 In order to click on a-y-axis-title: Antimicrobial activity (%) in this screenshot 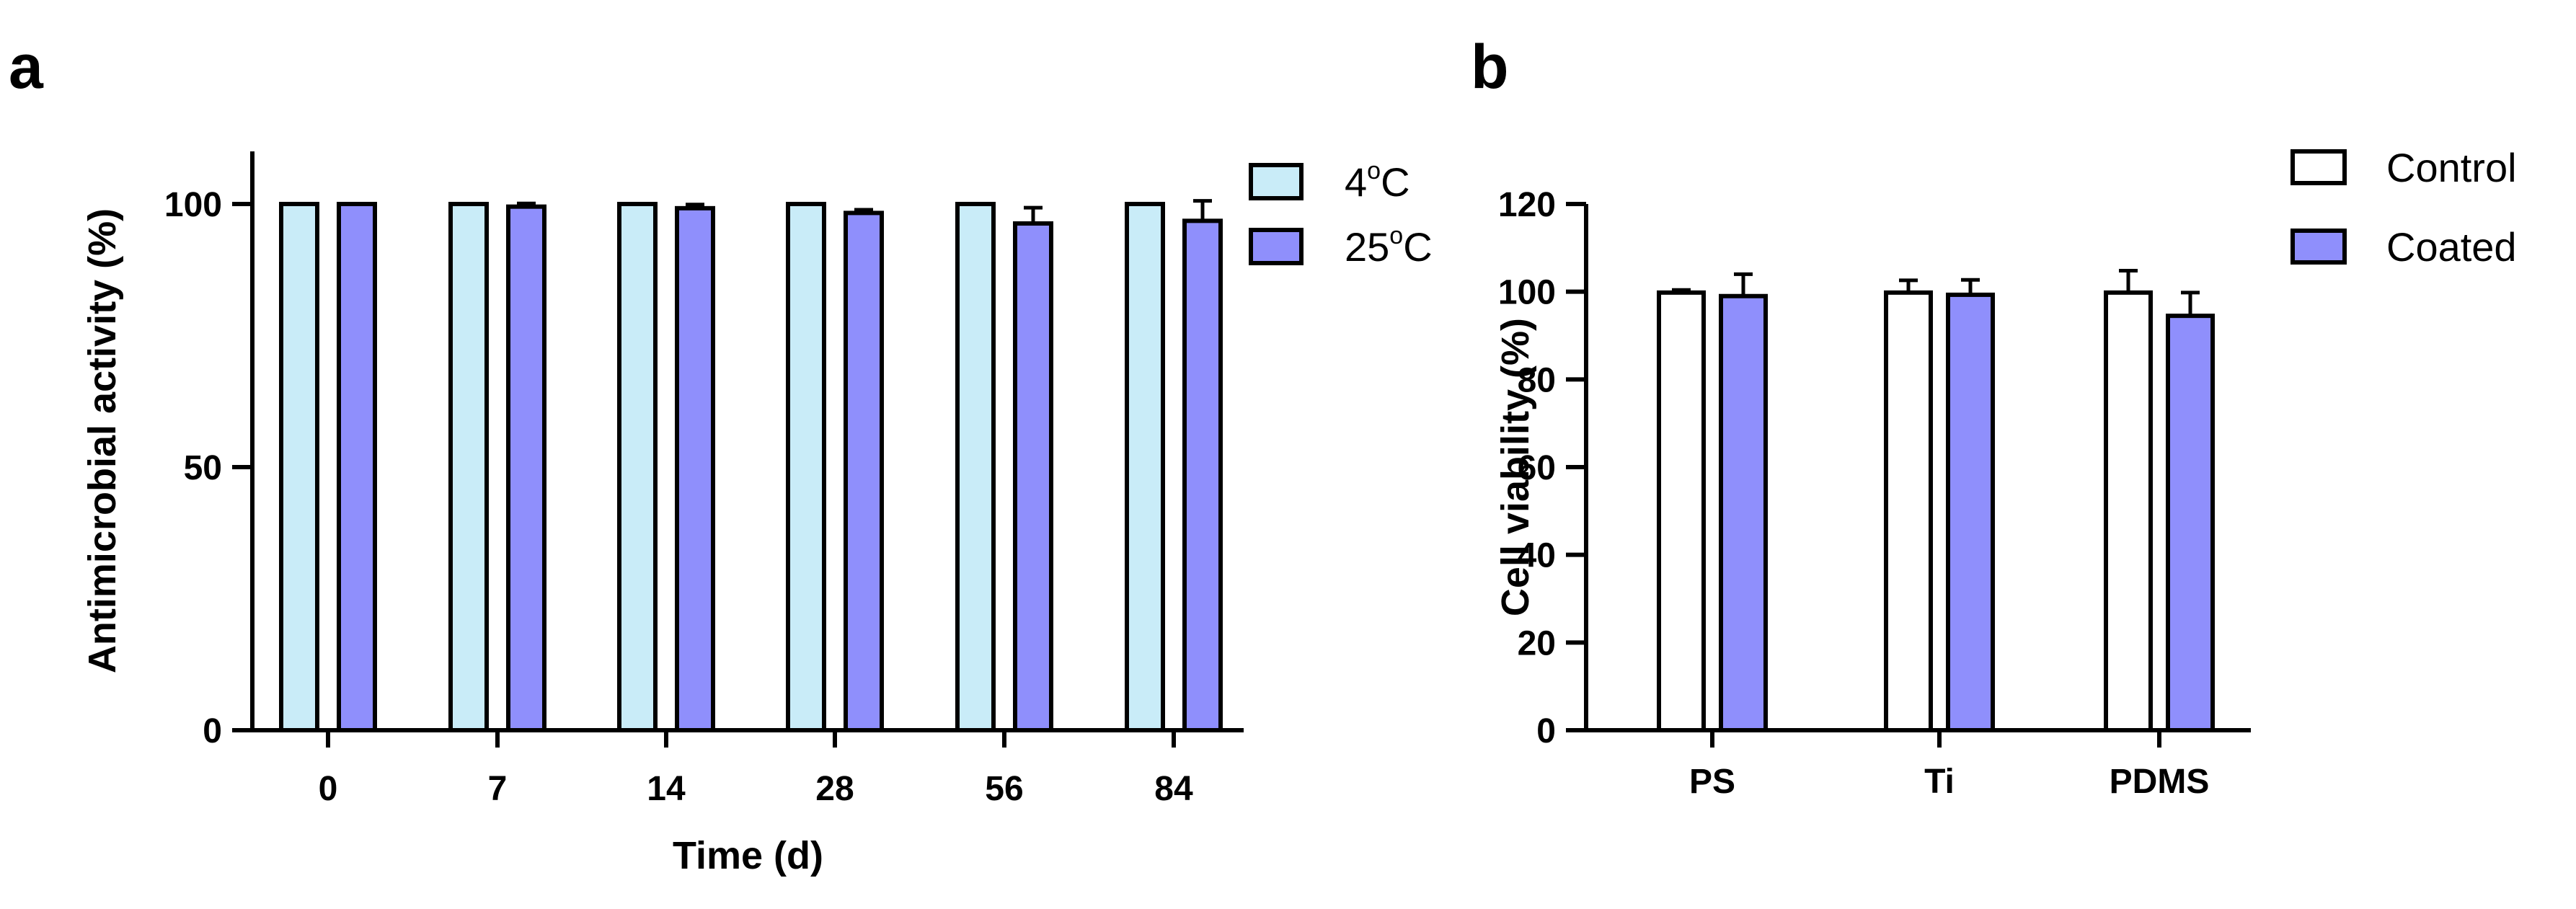, I will do `click(102, 440)`.